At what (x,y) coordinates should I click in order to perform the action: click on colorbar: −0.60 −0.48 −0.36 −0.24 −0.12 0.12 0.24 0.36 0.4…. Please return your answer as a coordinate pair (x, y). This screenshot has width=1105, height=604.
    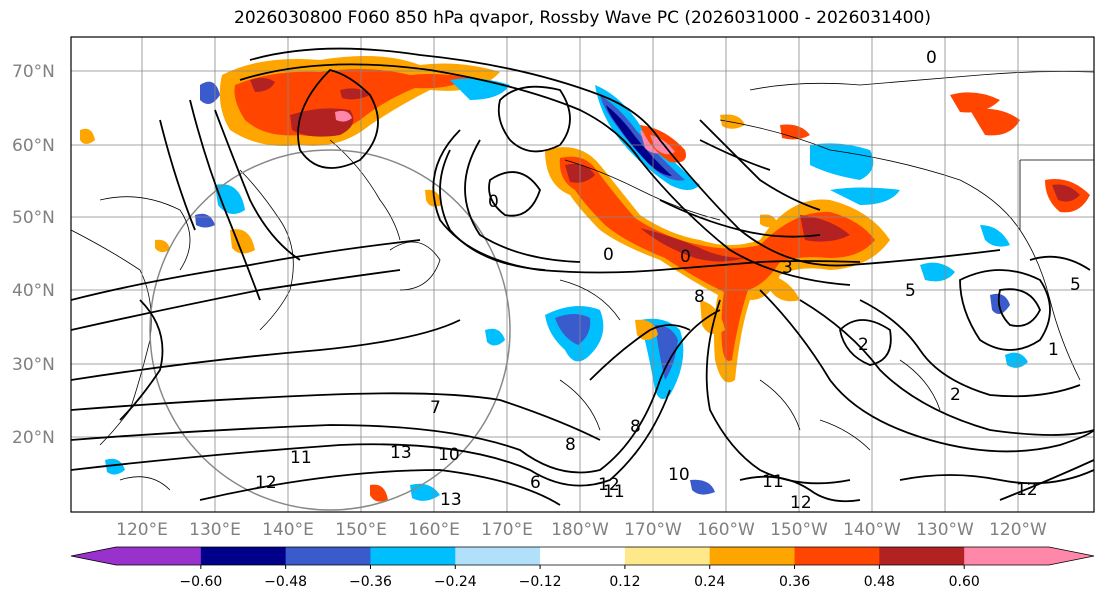
    Looking at the image, I should click on (582, 568).